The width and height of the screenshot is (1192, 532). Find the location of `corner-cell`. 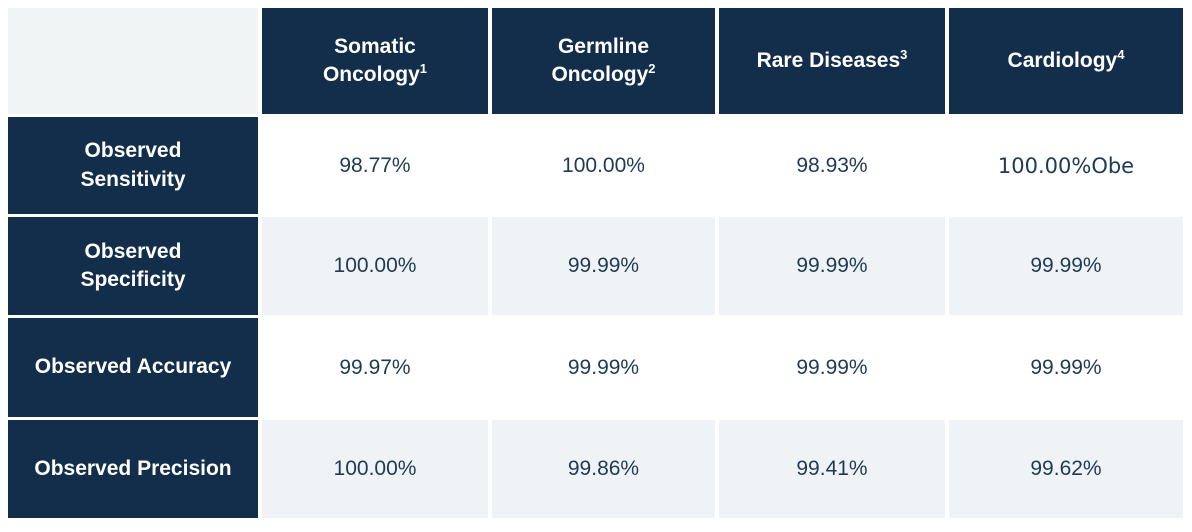

corner-cell is located at coordinates (133, 61).